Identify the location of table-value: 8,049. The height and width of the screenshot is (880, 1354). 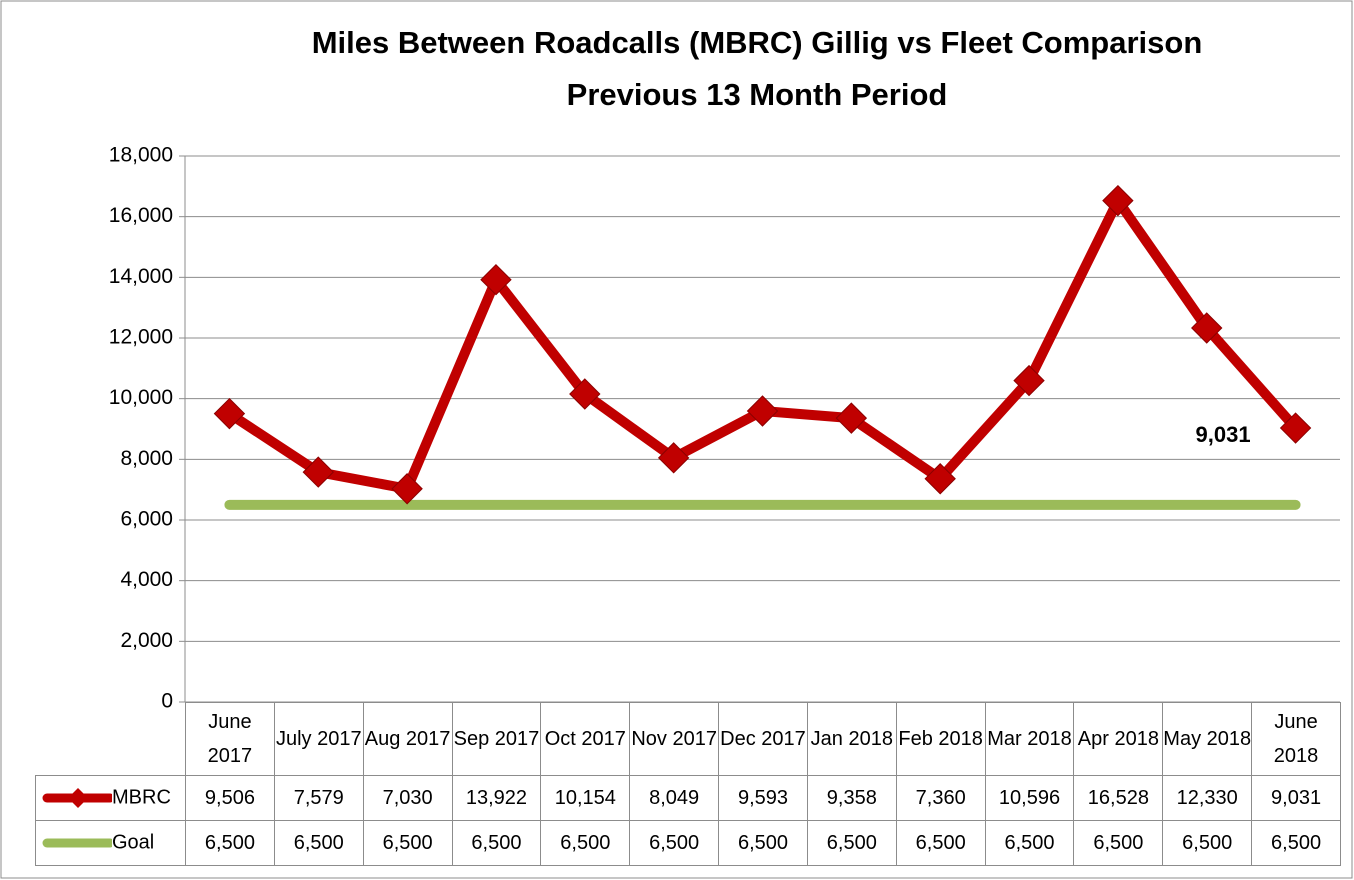
(674, 798).